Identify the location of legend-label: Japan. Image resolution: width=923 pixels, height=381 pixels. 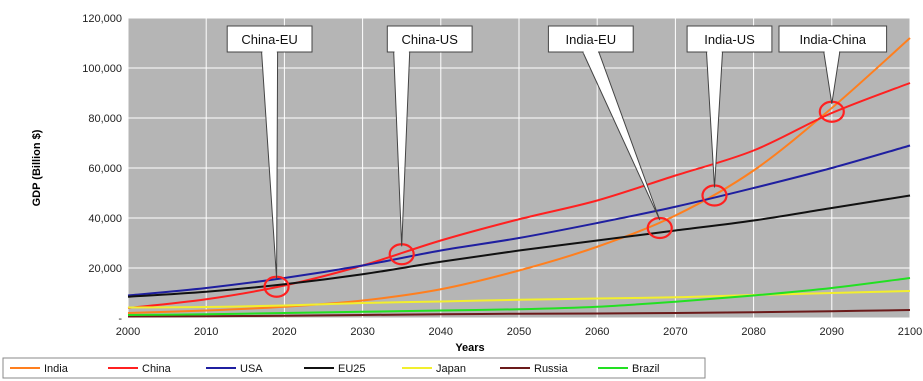
(451, 369).